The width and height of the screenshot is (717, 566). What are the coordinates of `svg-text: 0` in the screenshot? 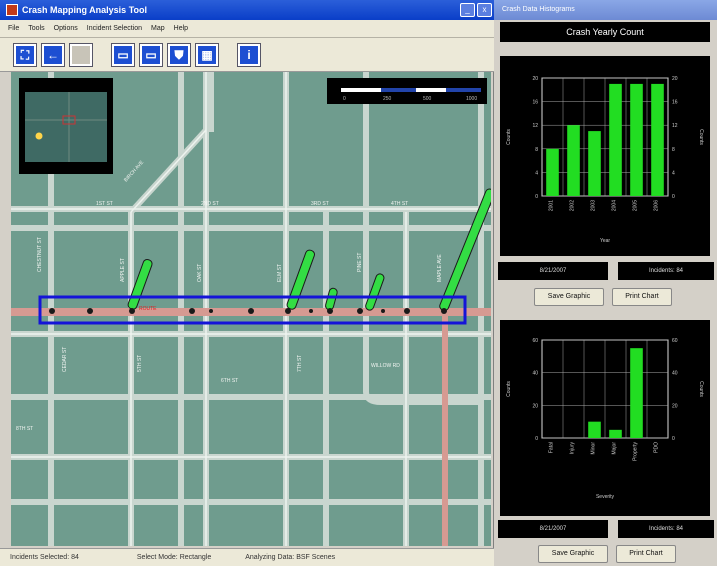 It's located at (344, 99).